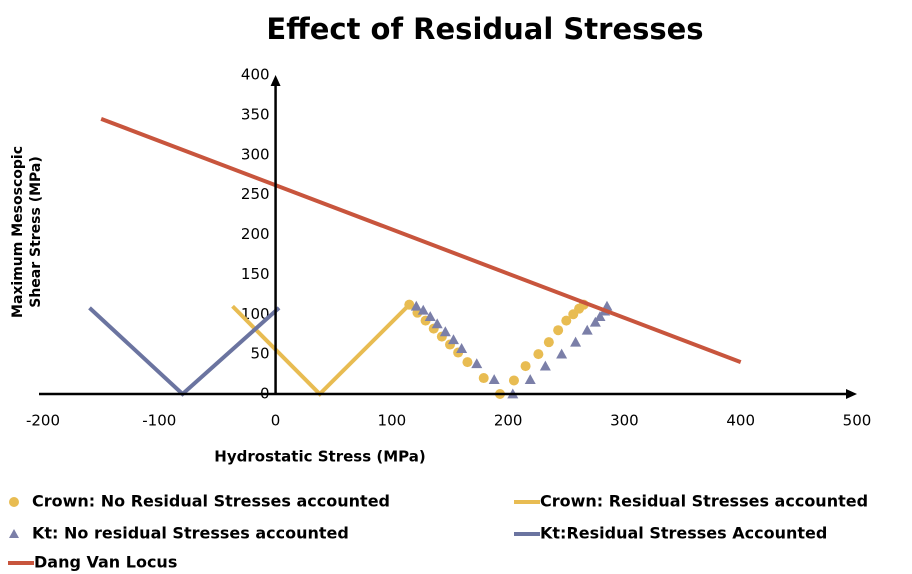 This screenshot has width=912, height=574. I want to click on chart-title: Effect of Residual Stresses, so click(484, 29).